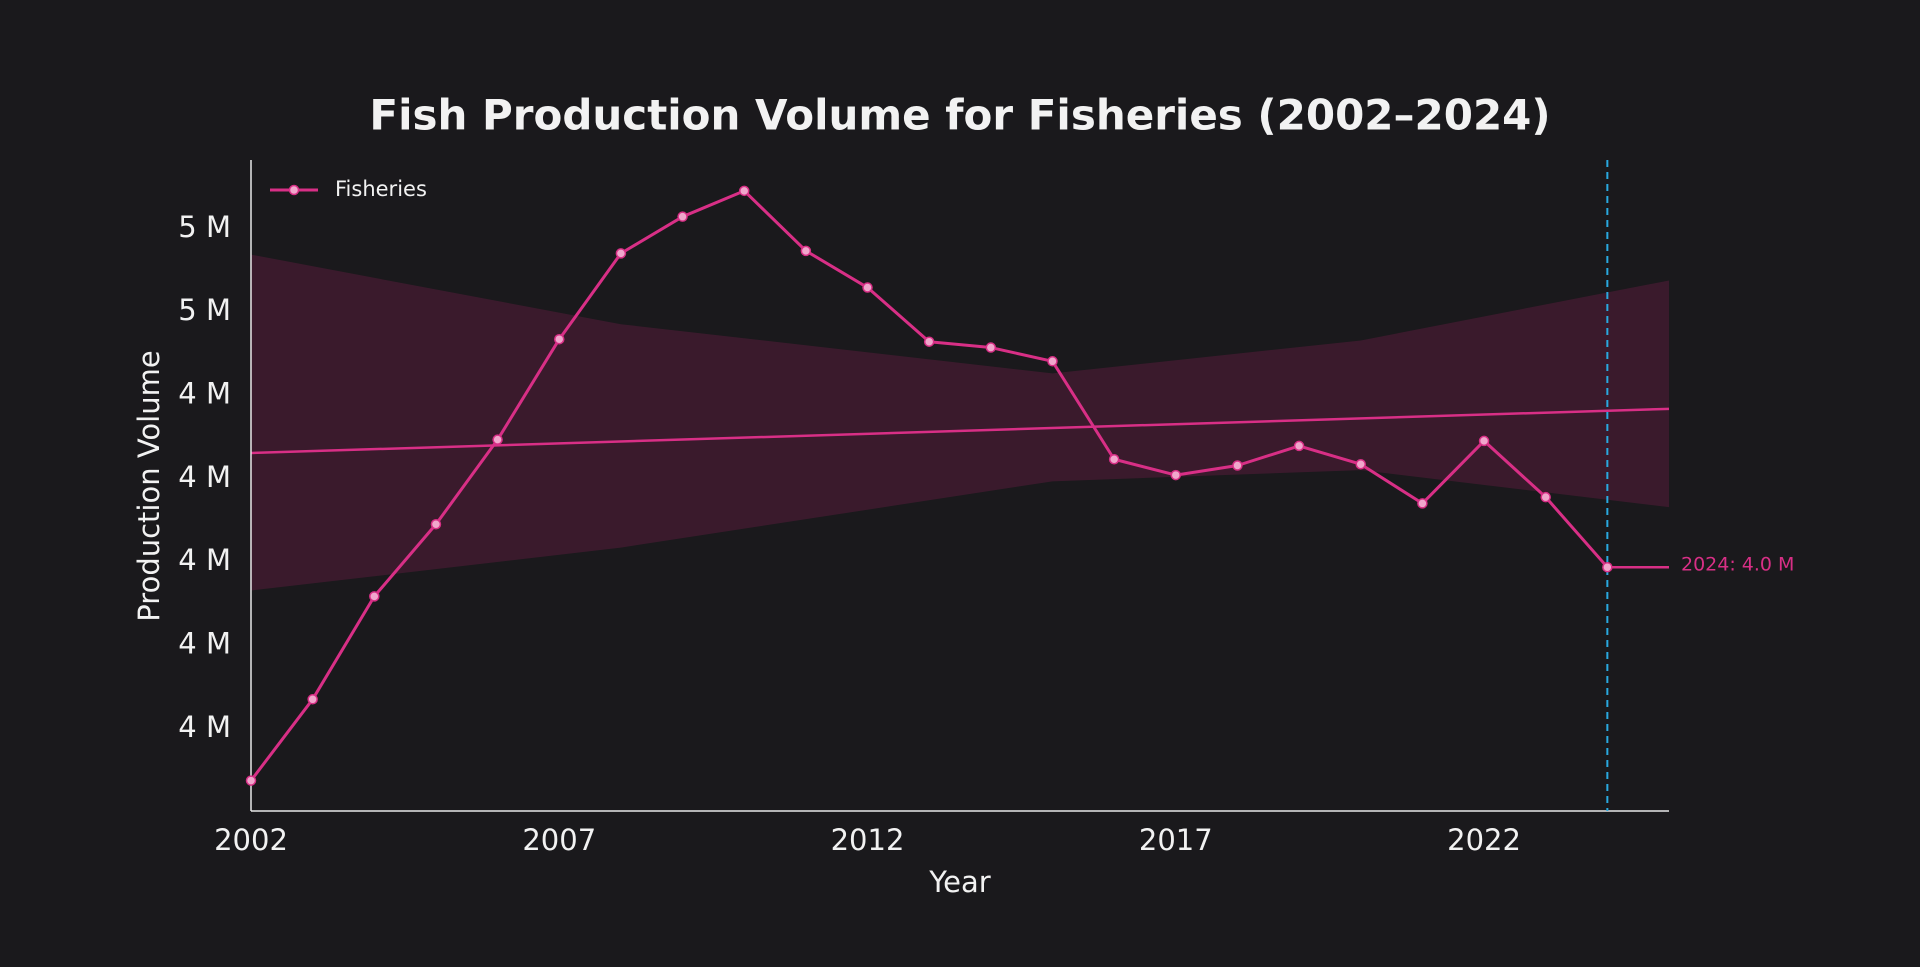 Image resolution: width=1920 pixels, height=967 pixels. I want to click on x-tick-label: 2002, so click(251, 840).